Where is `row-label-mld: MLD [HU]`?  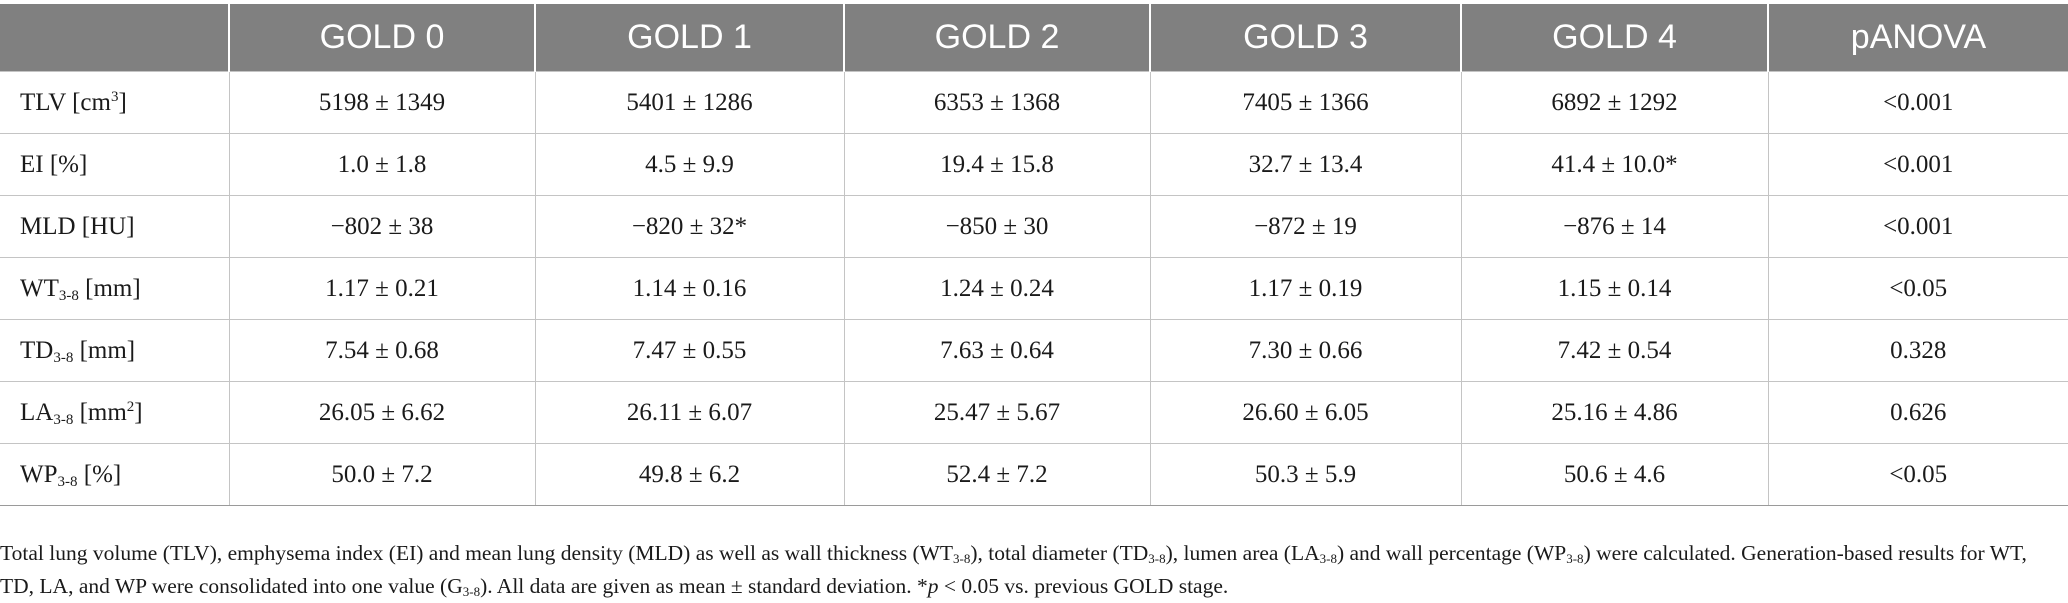 row-label-mld: MLD [HU] is located at coordinates (115, 226).